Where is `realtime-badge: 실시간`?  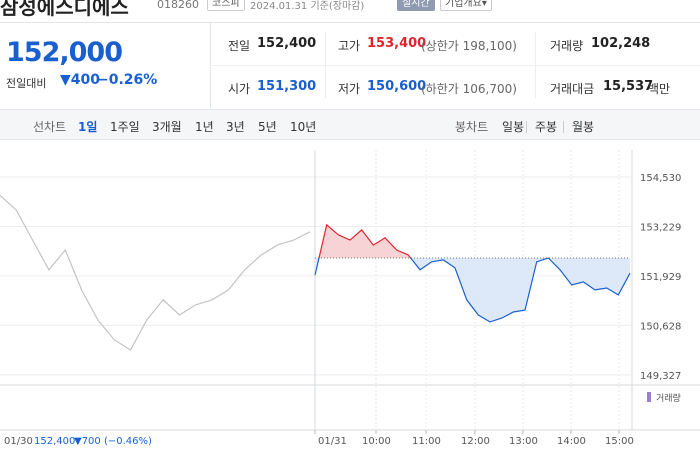 realtime-badge: 실시간 is located at coordinates (416, 5).